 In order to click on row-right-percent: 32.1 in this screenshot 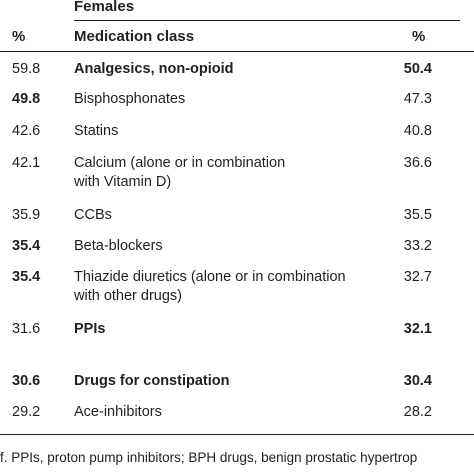, I will do `click(417, 329)`.